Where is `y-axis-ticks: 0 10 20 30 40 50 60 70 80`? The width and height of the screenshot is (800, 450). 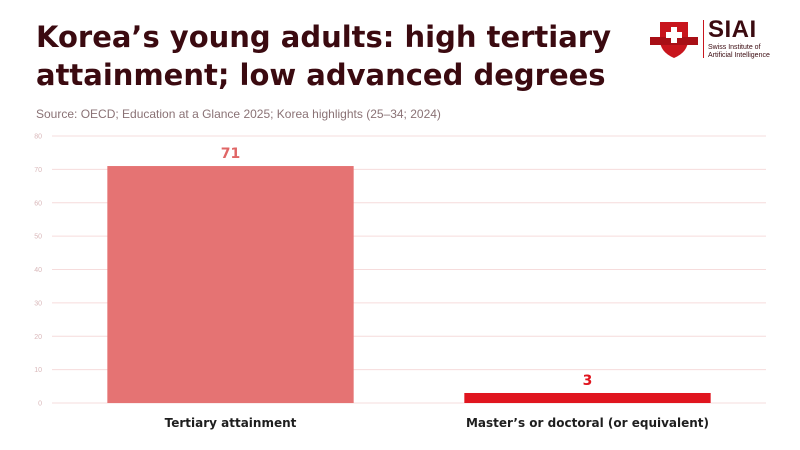
y-axis-ticks: 0 10 20 30 40 50 60 70 80 is located at coordinates (38, 271).